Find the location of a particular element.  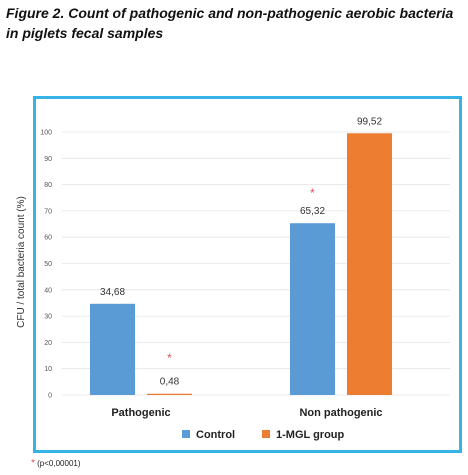

y-tick-label: 60 is located at coordinates (48, 238).